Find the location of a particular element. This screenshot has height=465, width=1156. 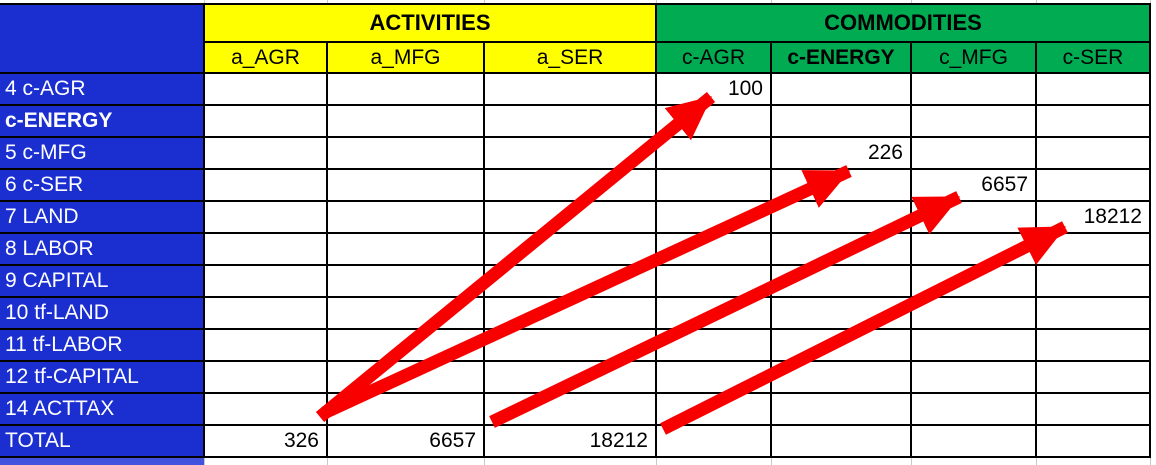

row-header-12-tf-CAPITAL: 12 tf-CAPITAL is located at coordinates (102, 378).